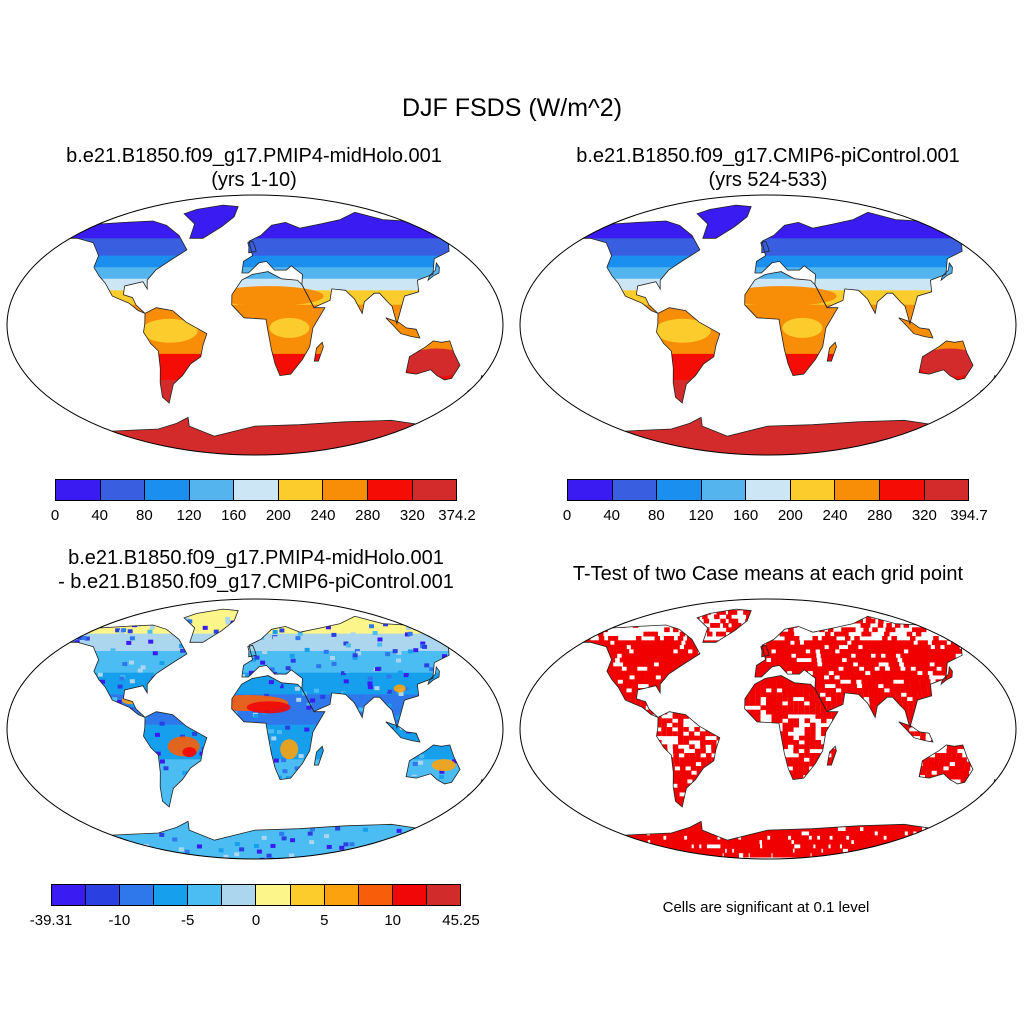  I want to click on colorbar-tick-label: 5, so click(324, 920).